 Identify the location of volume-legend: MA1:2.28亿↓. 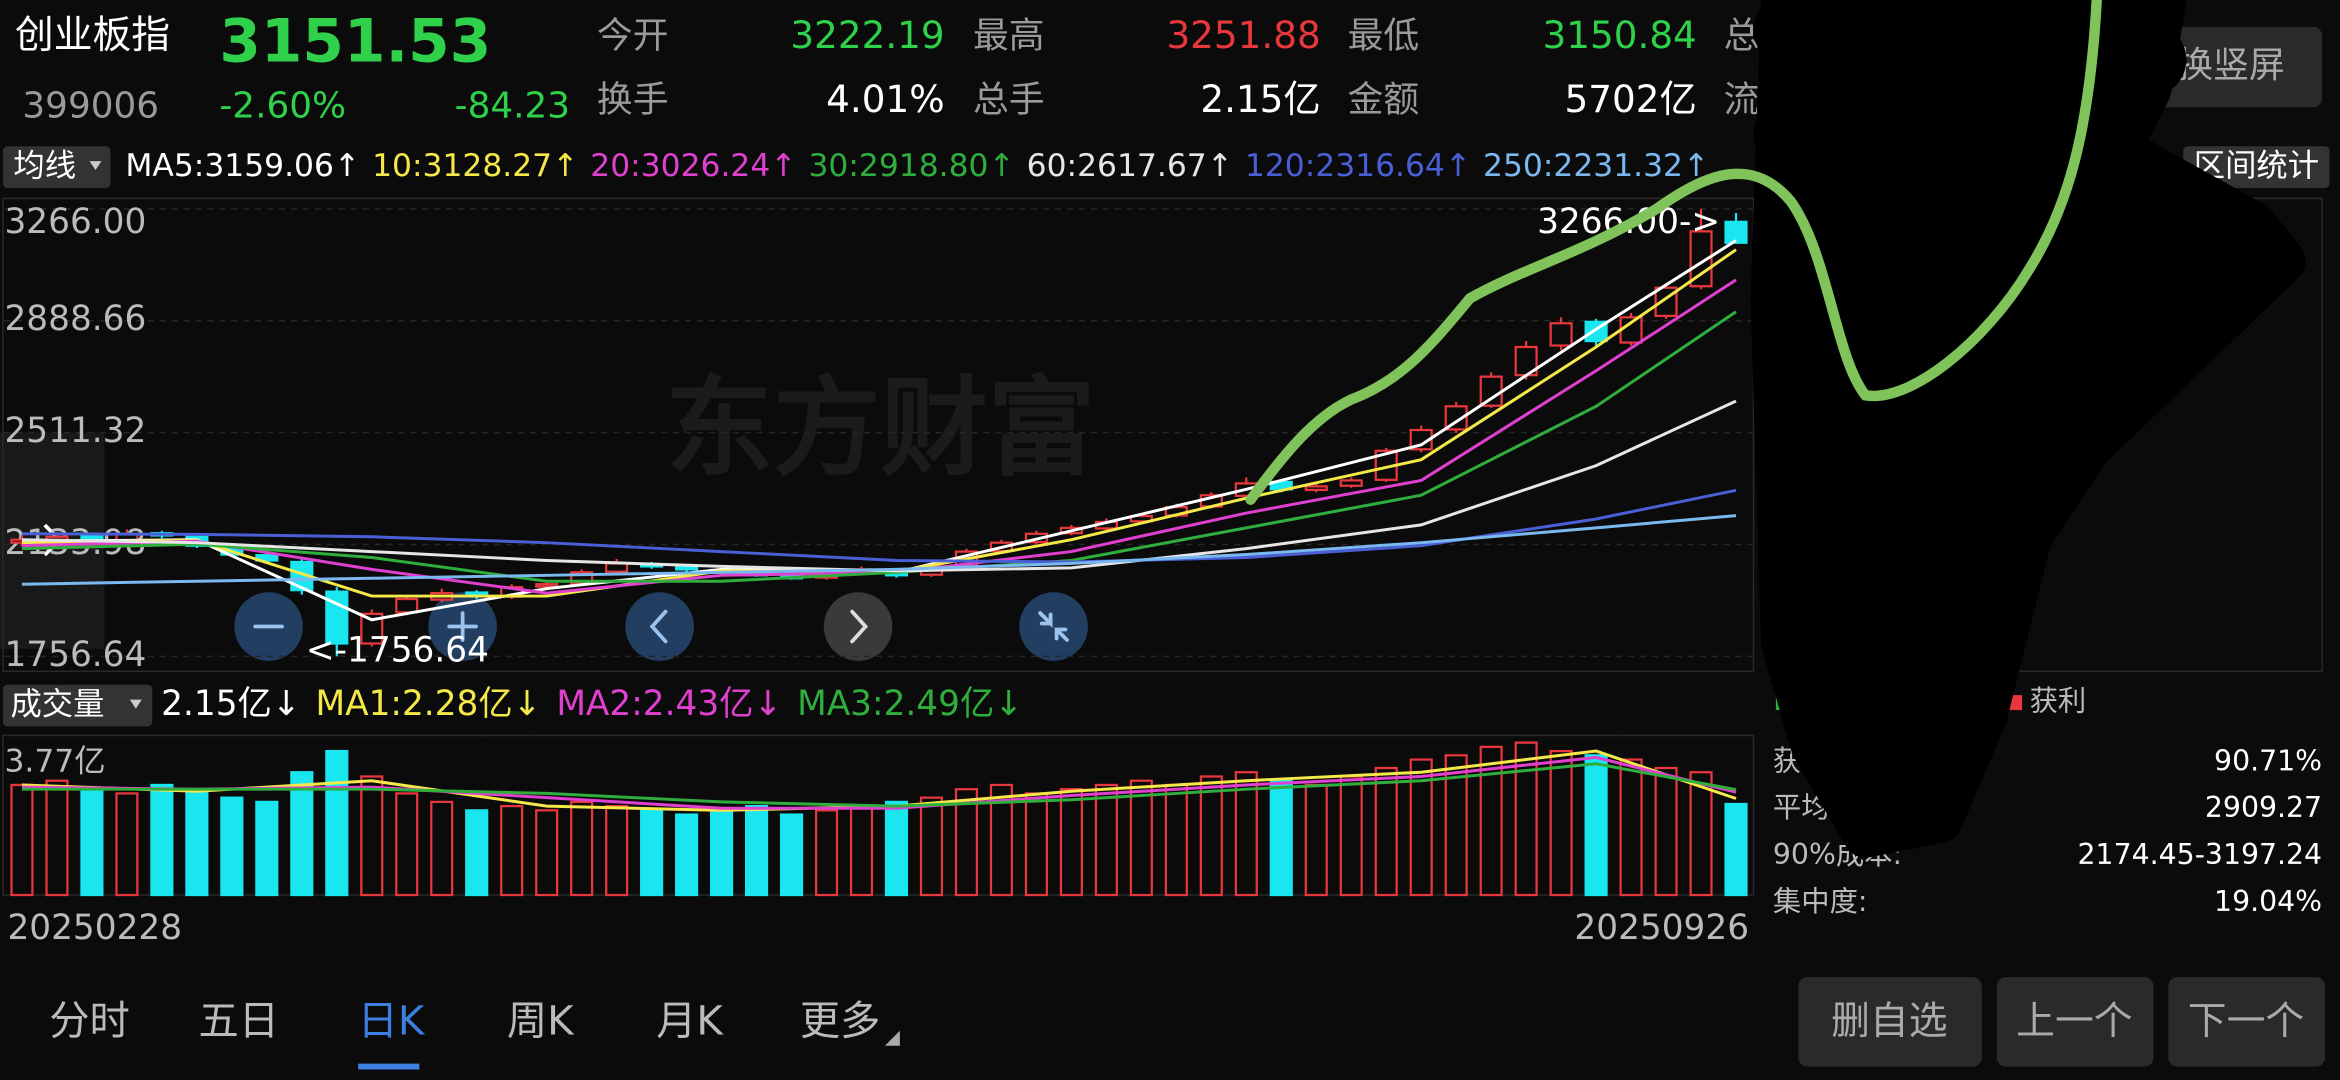
(429, 704).